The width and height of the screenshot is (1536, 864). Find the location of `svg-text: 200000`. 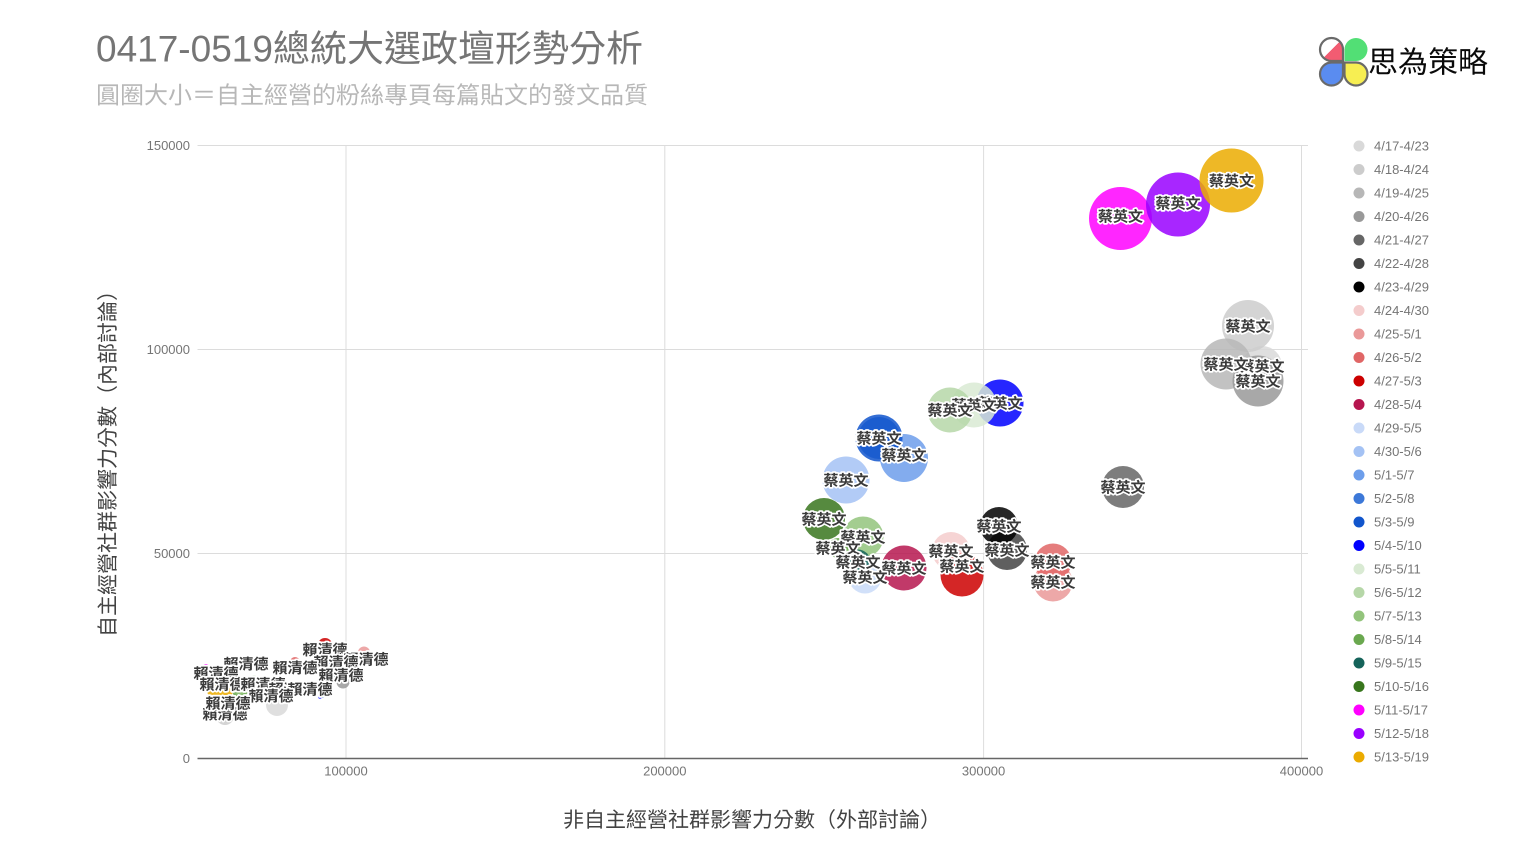

svg-text: 200000 is located at coordinates (664, 771).